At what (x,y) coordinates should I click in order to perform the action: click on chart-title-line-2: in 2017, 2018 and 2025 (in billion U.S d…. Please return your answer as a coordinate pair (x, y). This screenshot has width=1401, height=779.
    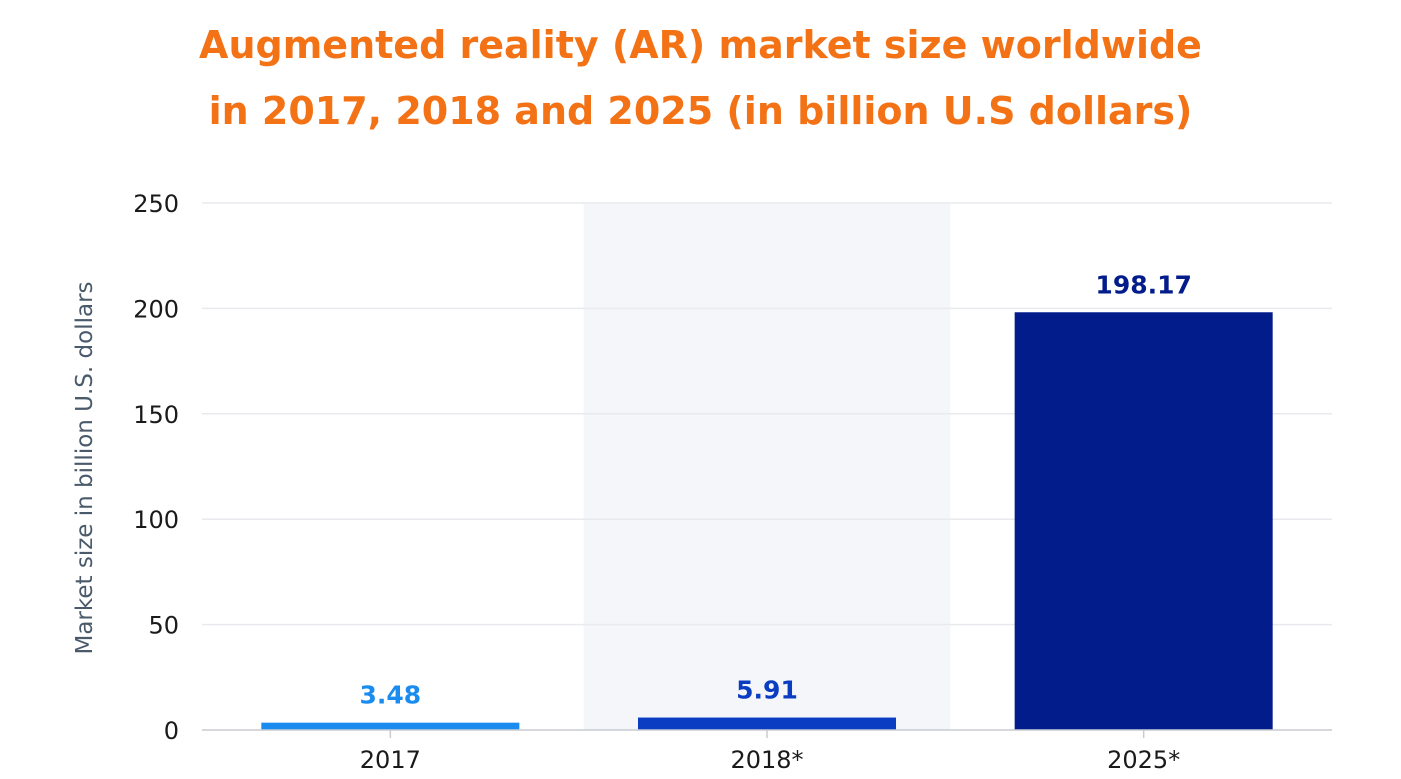
    Looking at the image, I should click on (700, 111).